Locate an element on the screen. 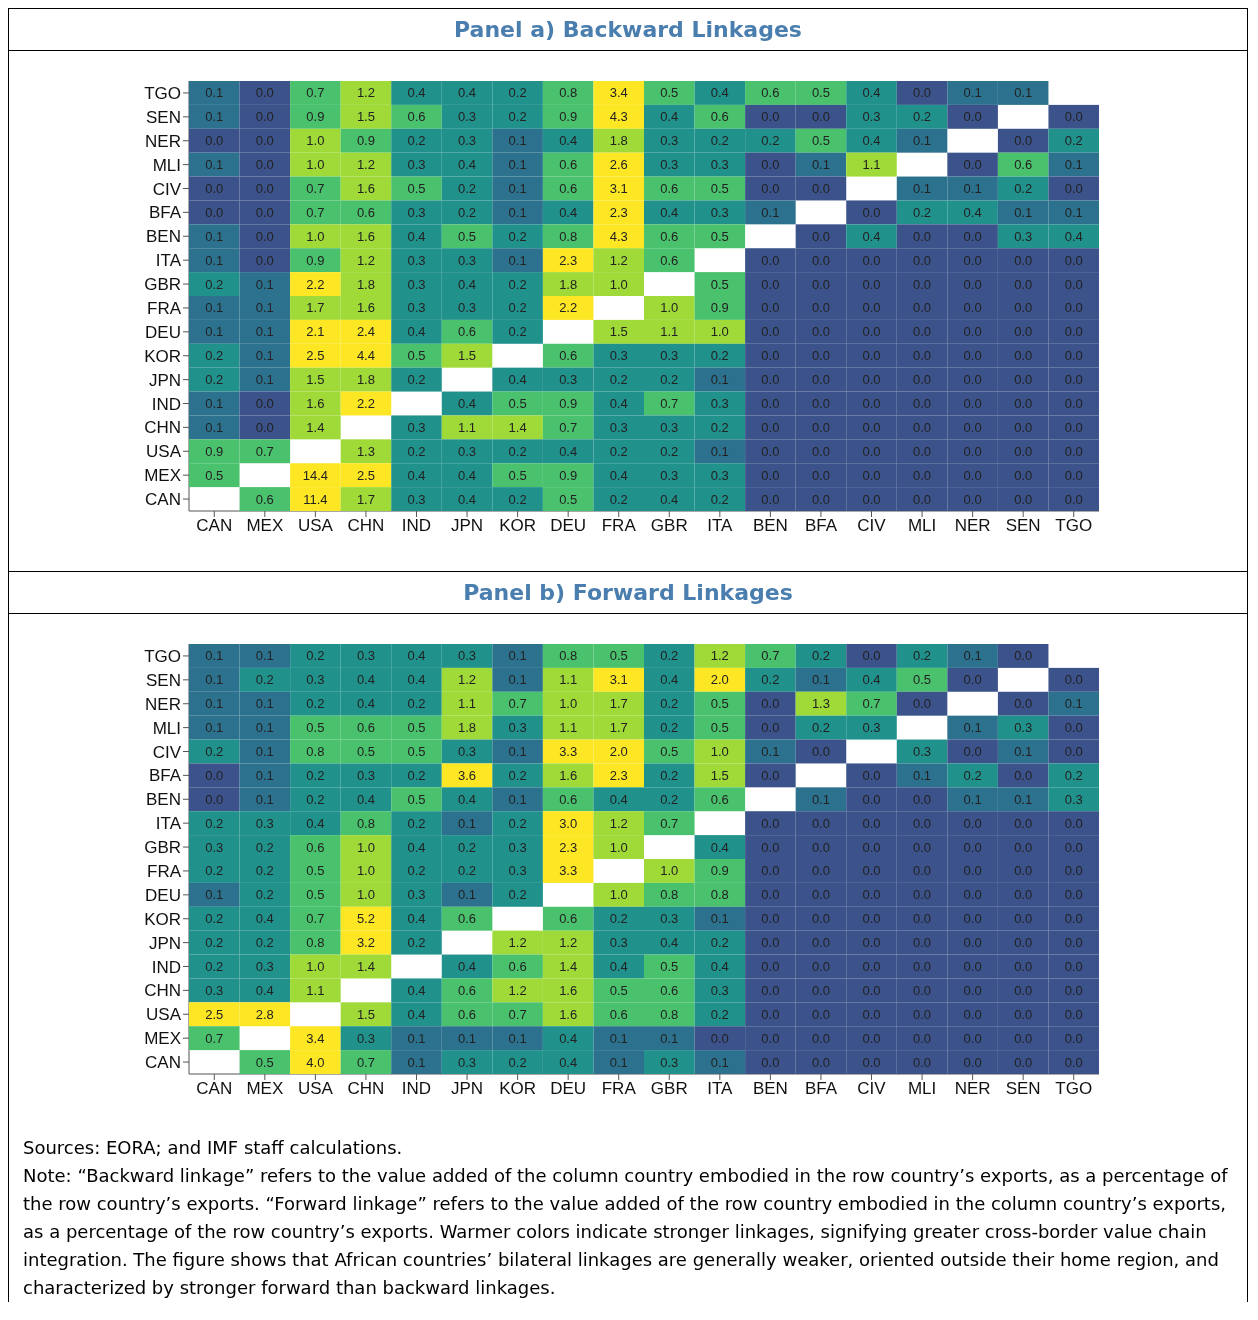 Image resolution: width=1258 pixels, height=1320 pixels. x-tick-label: ITA is located at coordinates (720, 526).